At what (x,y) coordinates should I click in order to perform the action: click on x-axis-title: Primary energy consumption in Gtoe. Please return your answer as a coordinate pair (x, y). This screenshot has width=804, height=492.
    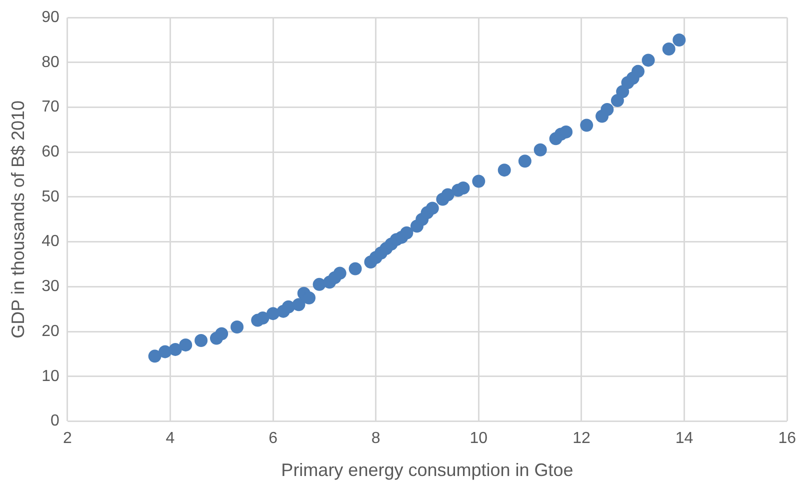
    Looking at the image, I should click on (427, 470).